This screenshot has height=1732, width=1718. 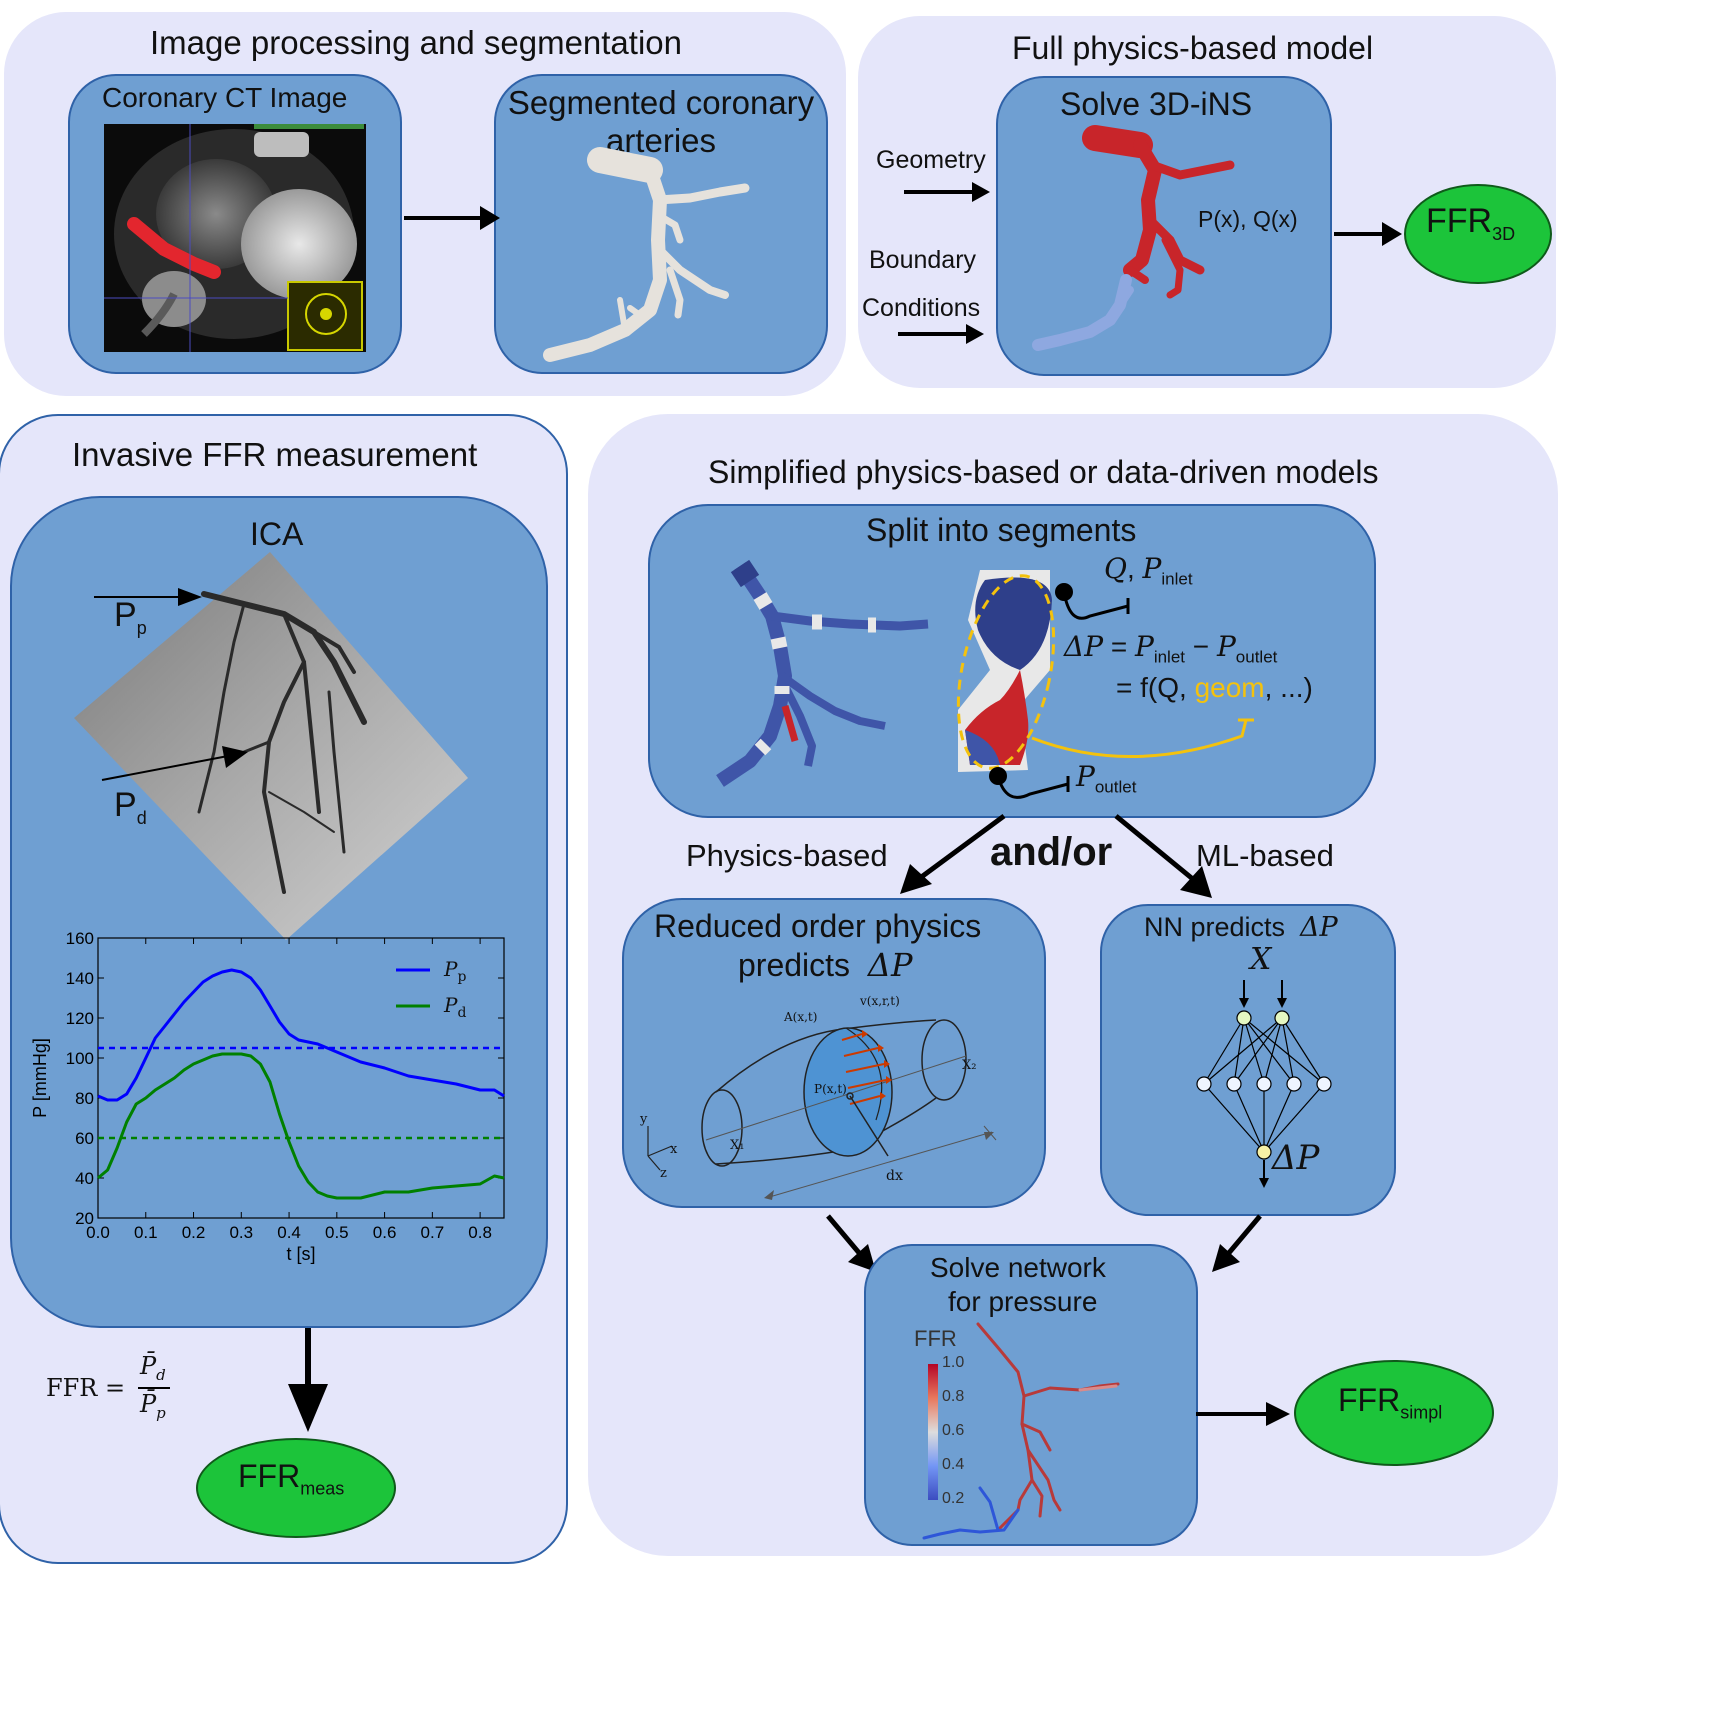 What do you see at coordinates (80, 978) in the screenshot?
I see `y-tick-label: 140` at bounding box center [80, 978].